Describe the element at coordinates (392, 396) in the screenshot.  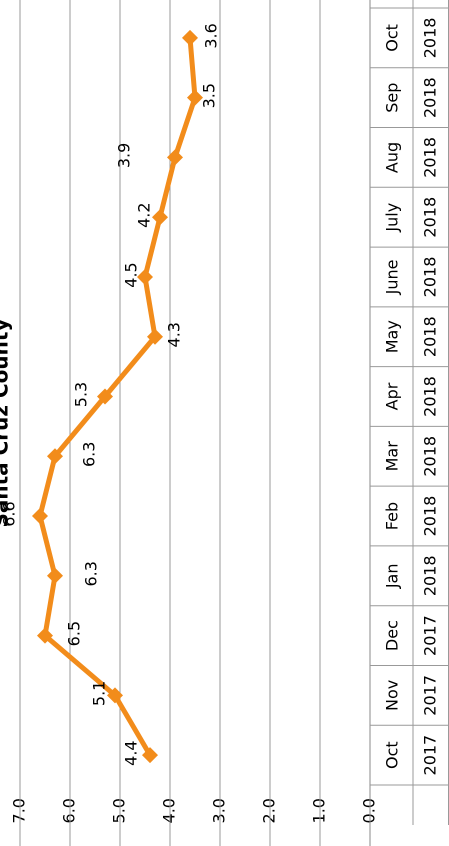
I see `x-tick-label: Apr` at that location.